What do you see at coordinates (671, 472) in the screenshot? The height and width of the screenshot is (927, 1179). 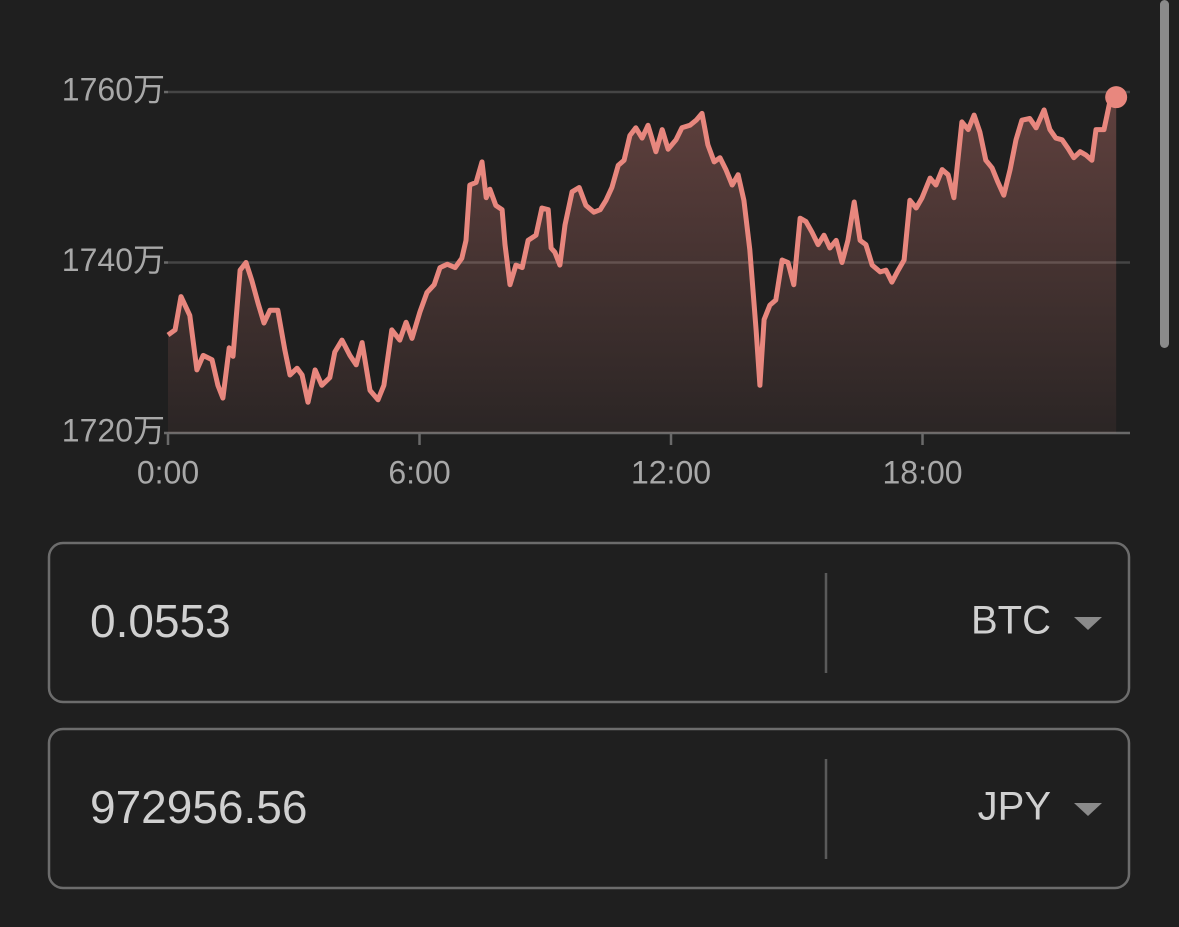 I see `x-tick-label: 12:00` at bounding box center [671, 472].